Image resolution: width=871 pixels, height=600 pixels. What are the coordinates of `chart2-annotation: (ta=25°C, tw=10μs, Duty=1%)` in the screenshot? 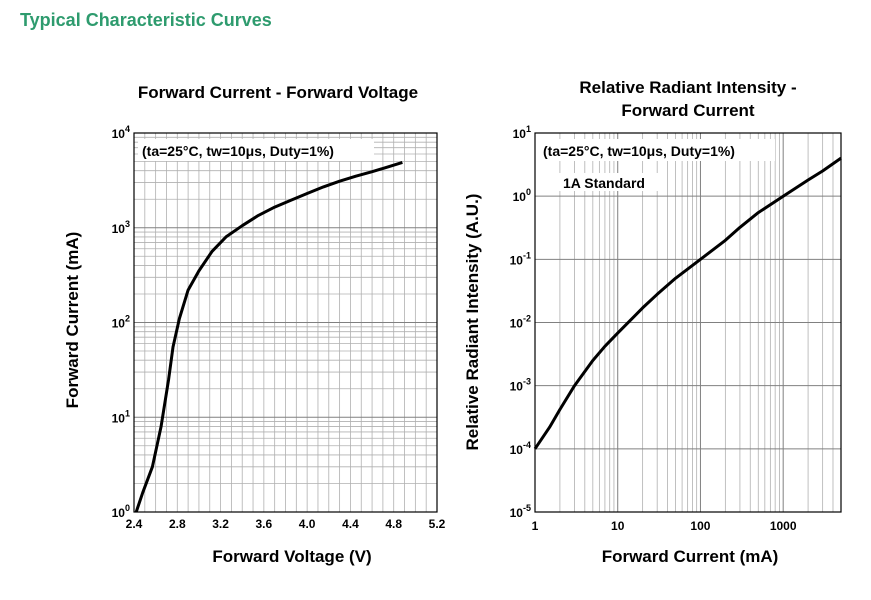 It's located at (639, 151).